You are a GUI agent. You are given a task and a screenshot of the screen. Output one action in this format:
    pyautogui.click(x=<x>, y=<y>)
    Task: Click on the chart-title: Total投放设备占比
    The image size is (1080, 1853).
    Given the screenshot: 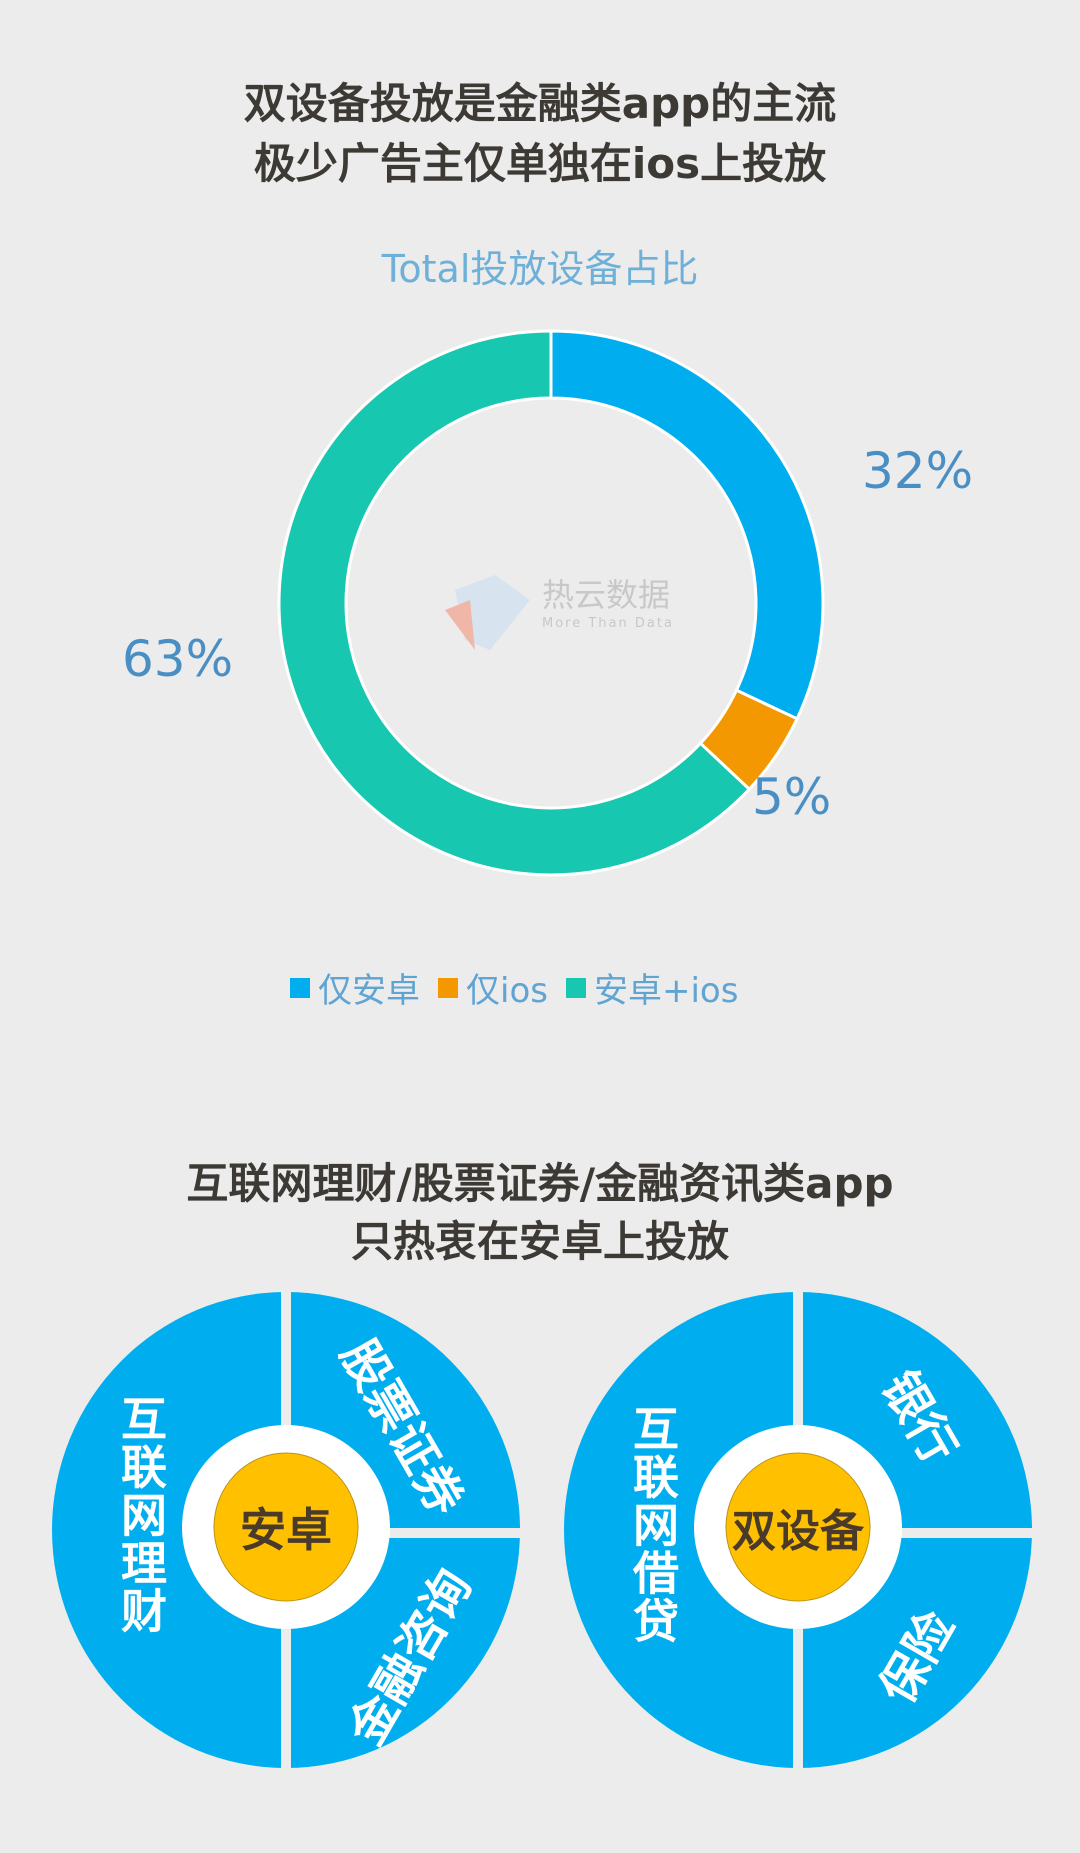 What is the action you would take?
    pyautogui.click(x=540, y=269)
    